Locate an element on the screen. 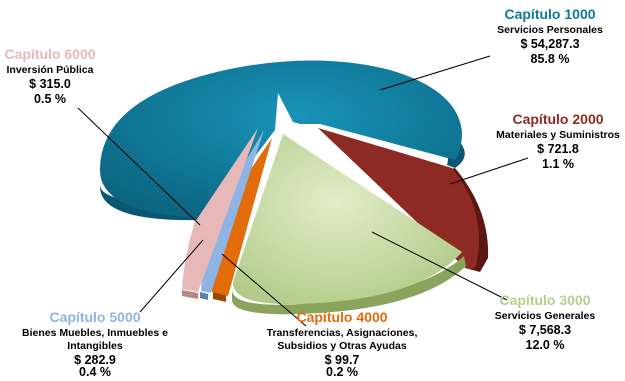 The width and height of the screenshot is (625, 381). label-chapter: Capítulo 2000 is located at coordinates (558, 119).